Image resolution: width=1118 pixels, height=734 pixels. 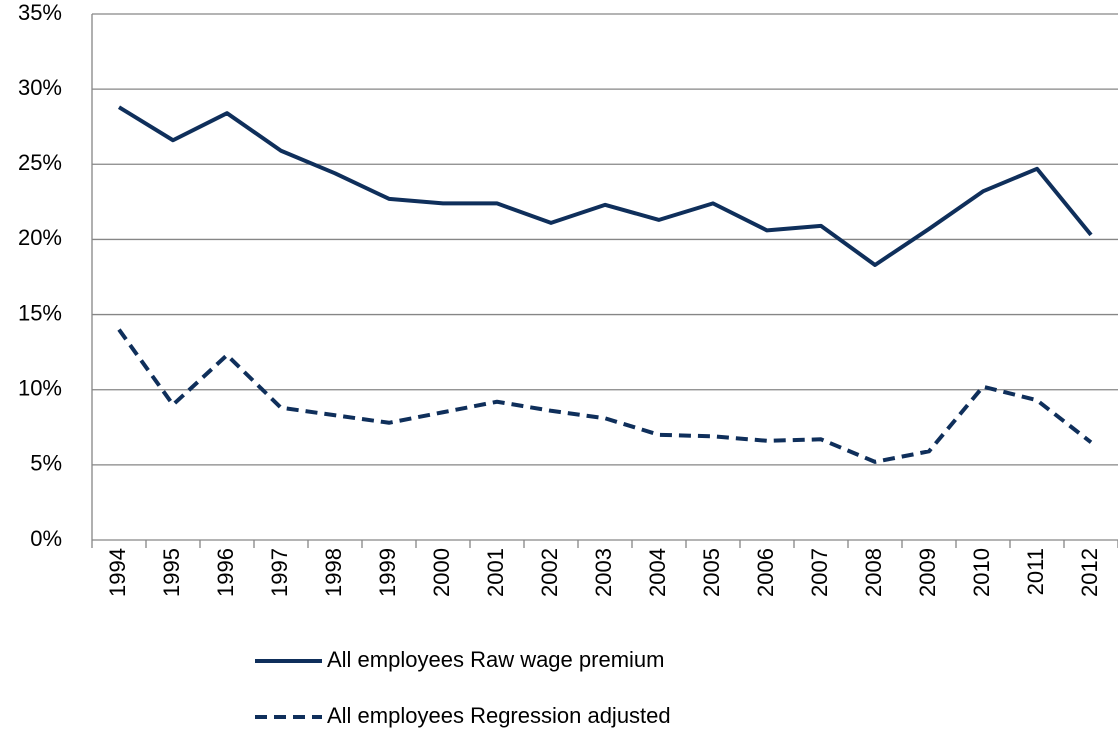 What do you see at coordinates (40, 87) in the screenshot?
I see `y-tick-label: 30%` at bounding box center [40, 87].